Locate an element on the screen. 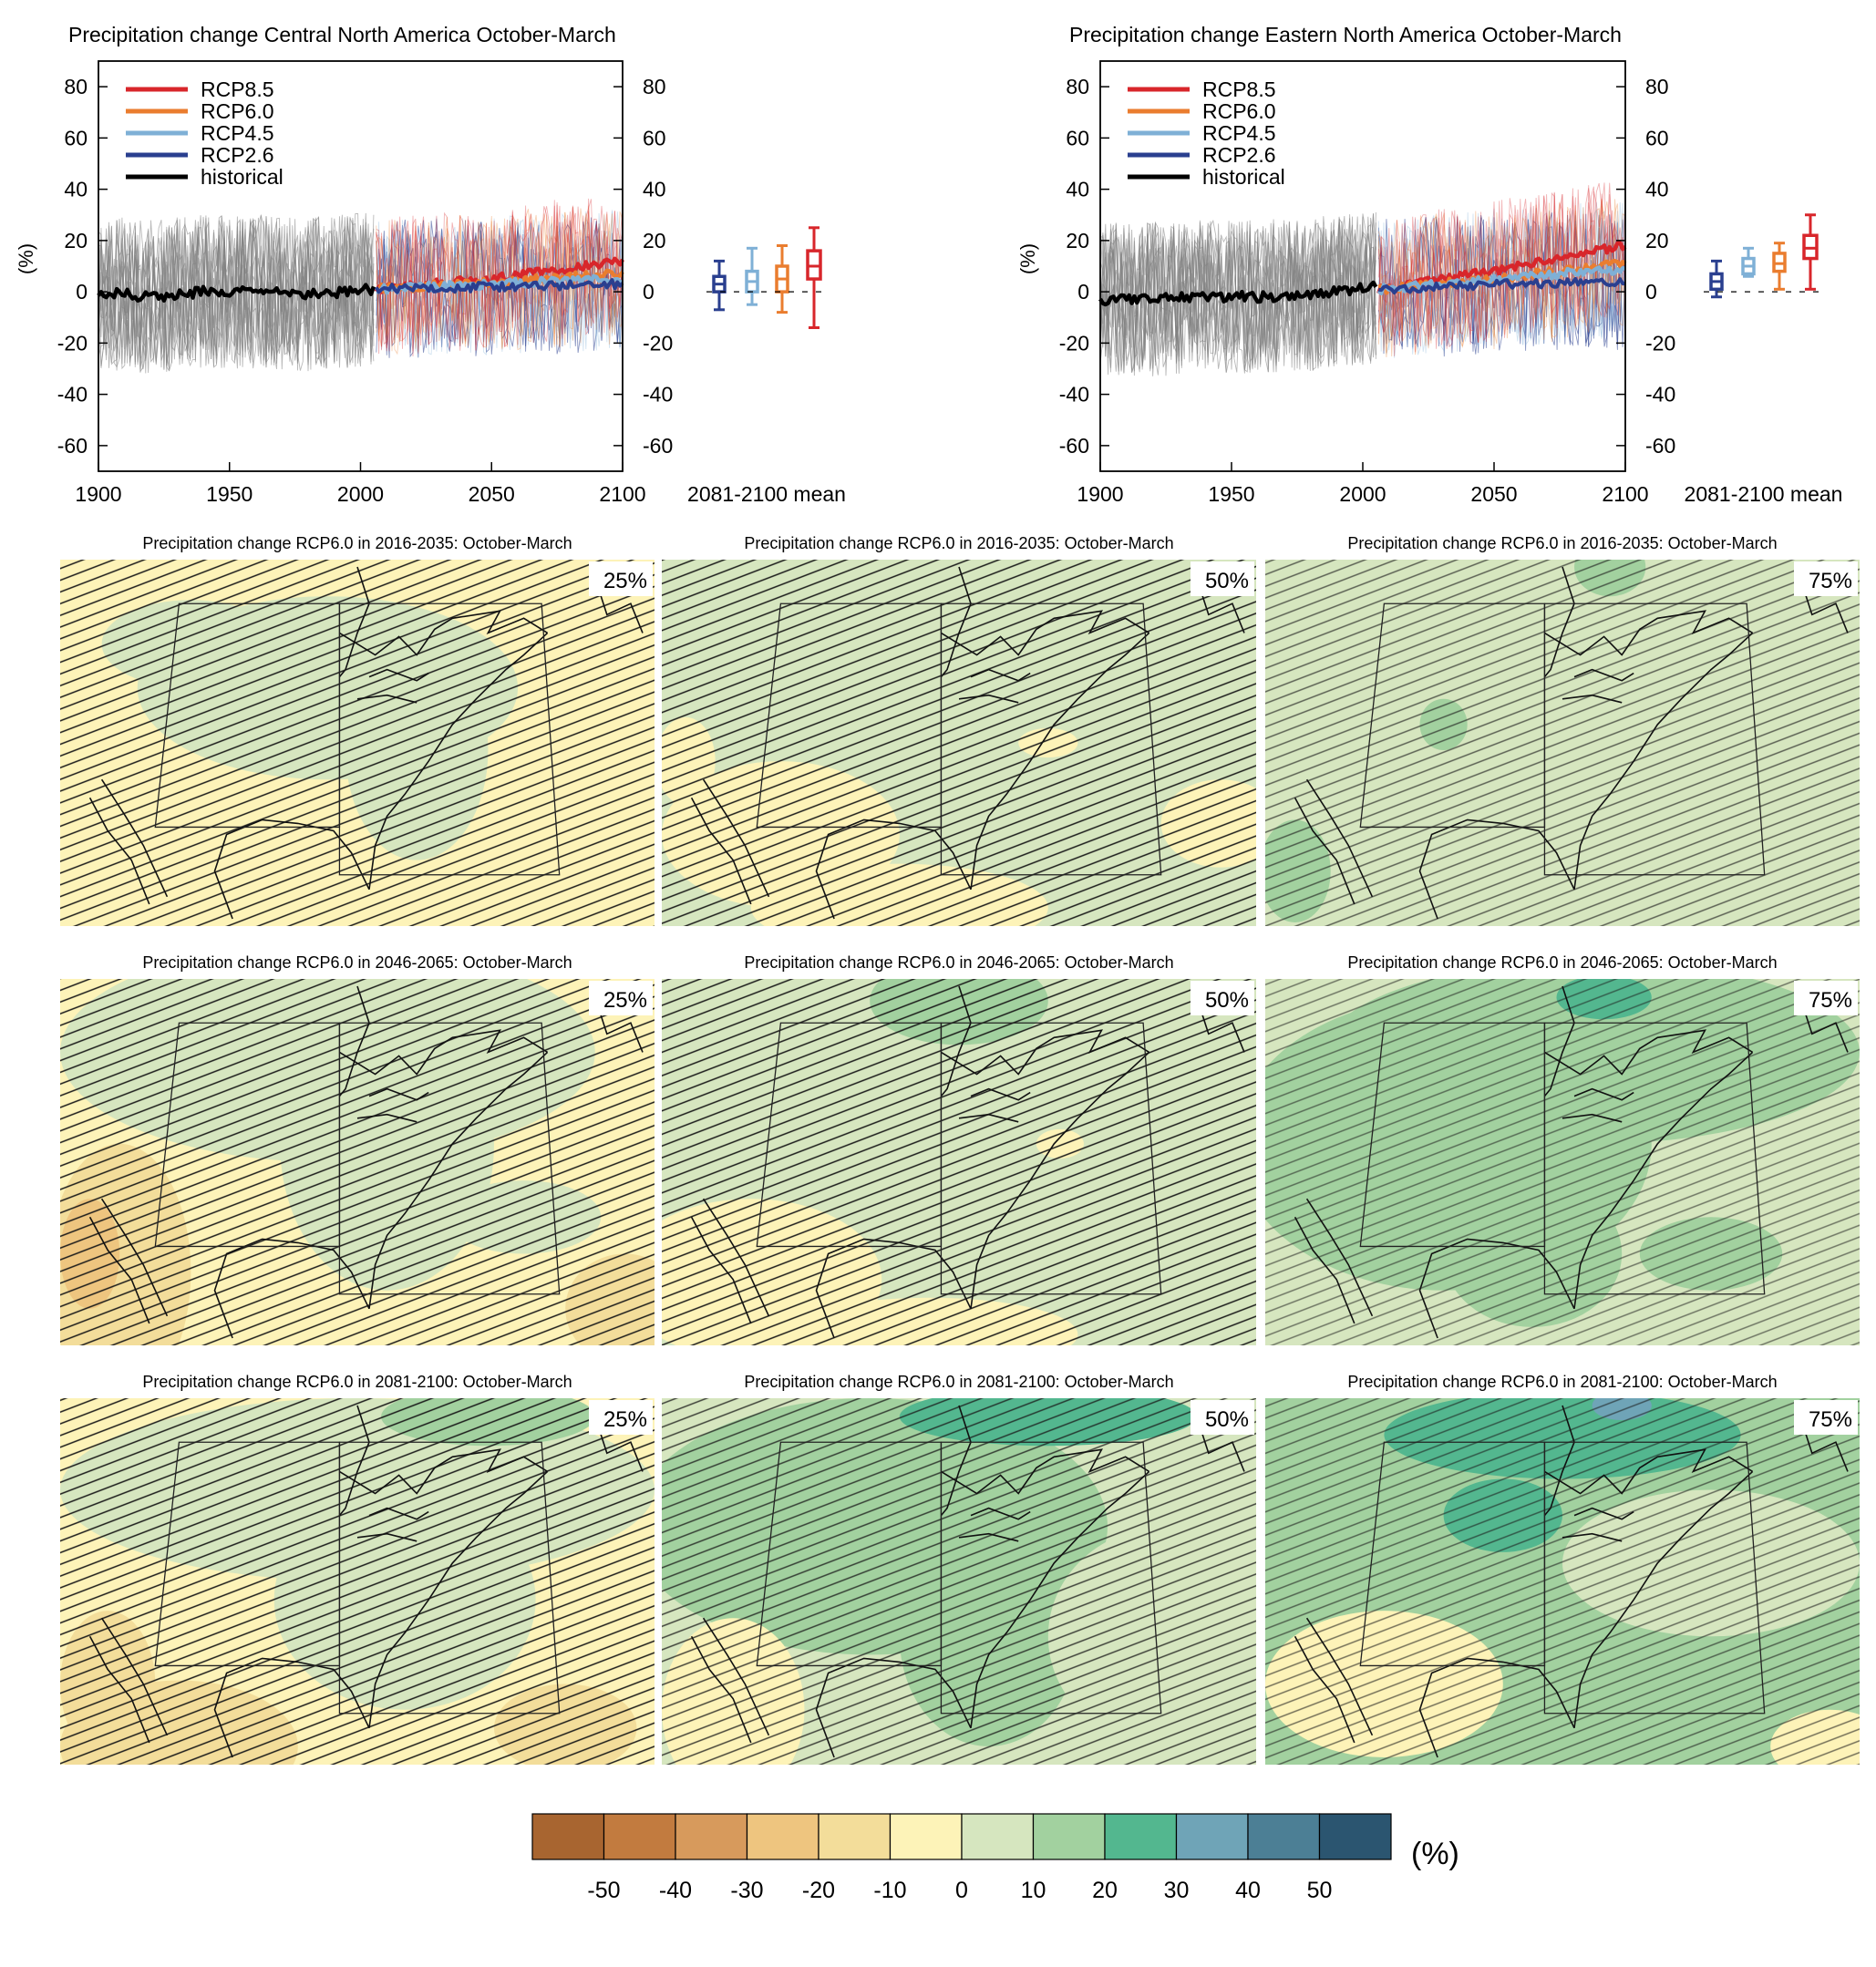 The image size is (1876, 1967). series-line-rcp8.5 is located at coordinates (1501, 267).